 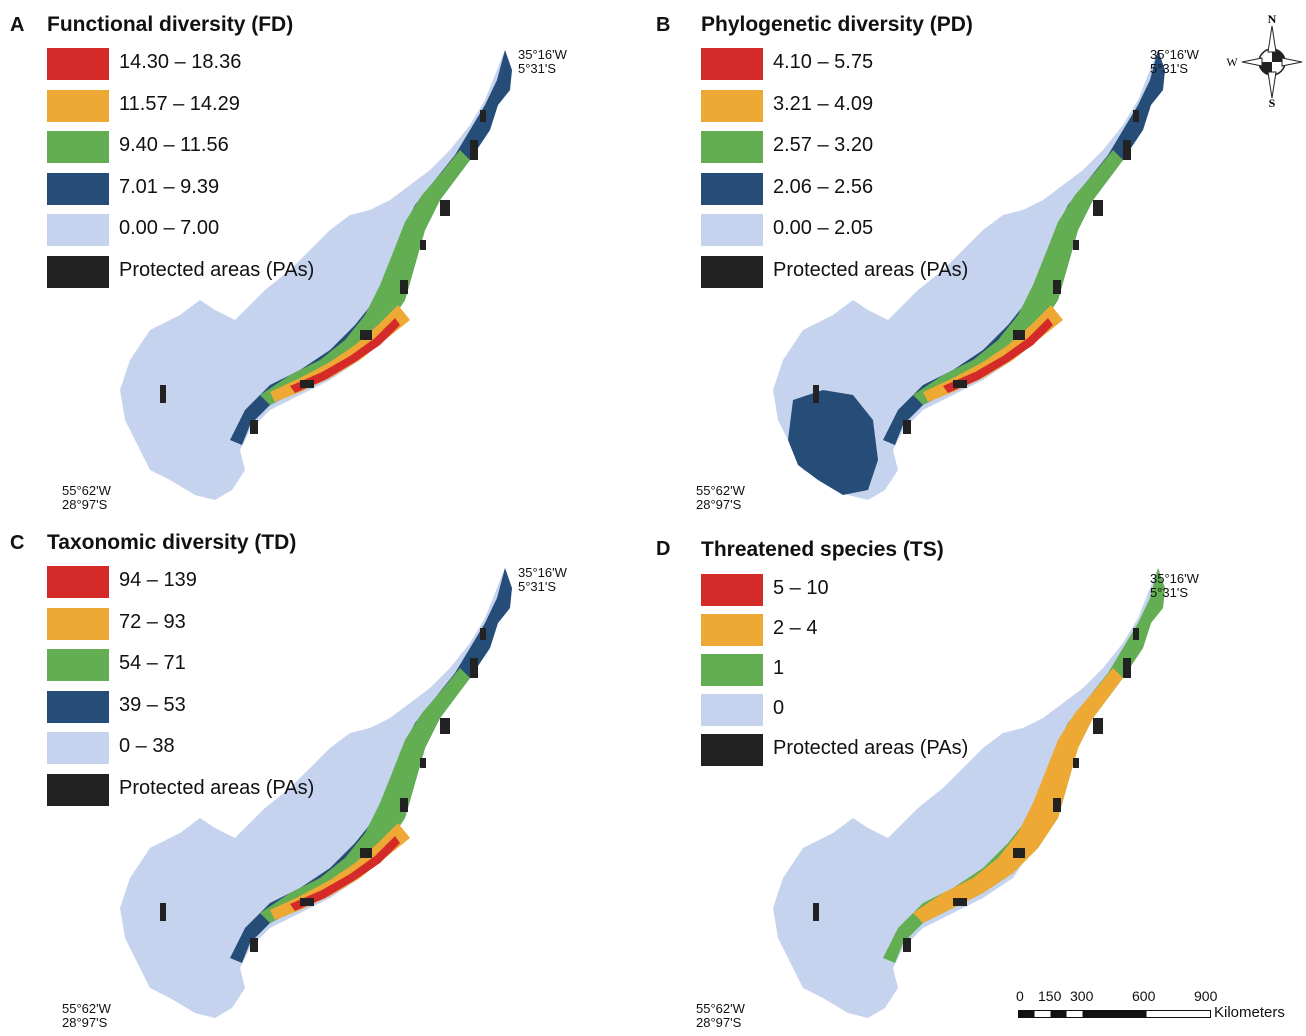 What do you see at coordinates (823, 228) in the screenshot?
I see `legend-label: 0.00 – 2.05` at bounding box center [823, 228].